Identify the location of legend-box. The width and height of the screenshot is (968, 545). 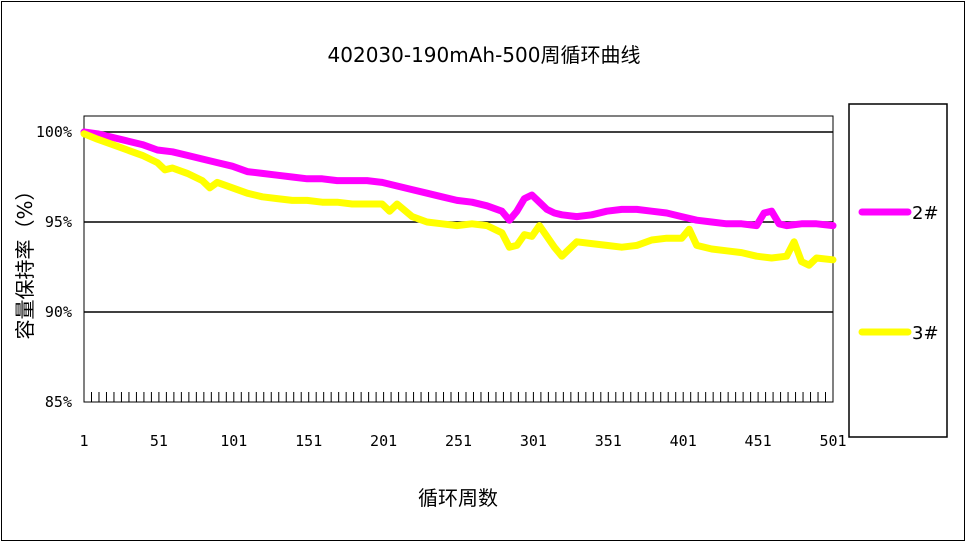
(898, 270).